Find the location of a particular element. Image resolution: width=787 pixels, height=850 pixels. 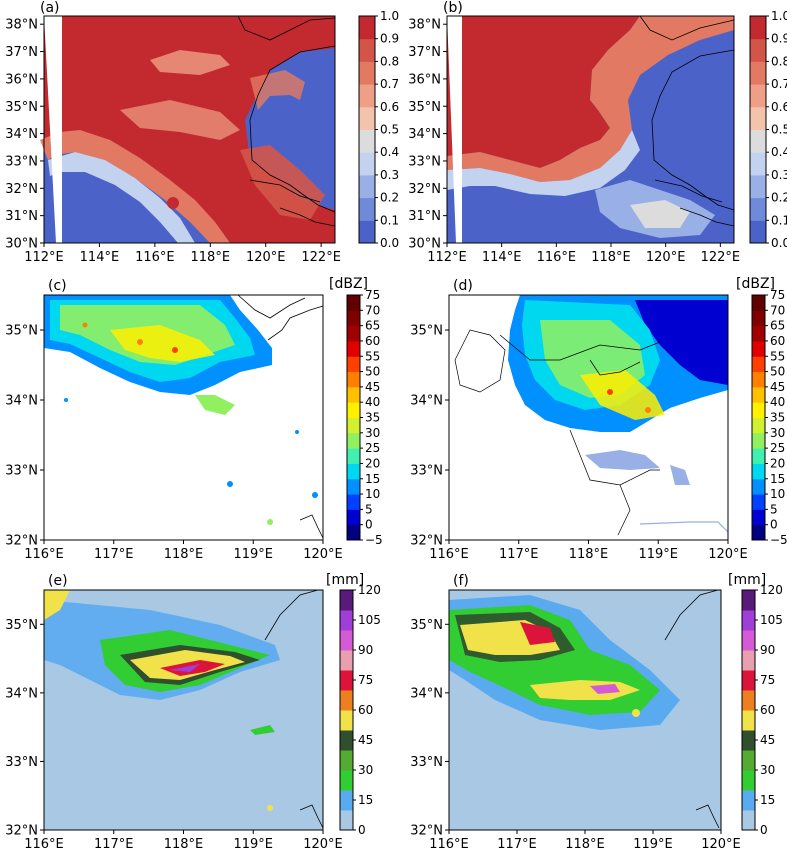

colorbar-tick-label: 70 is located at coordinates (777, 310).